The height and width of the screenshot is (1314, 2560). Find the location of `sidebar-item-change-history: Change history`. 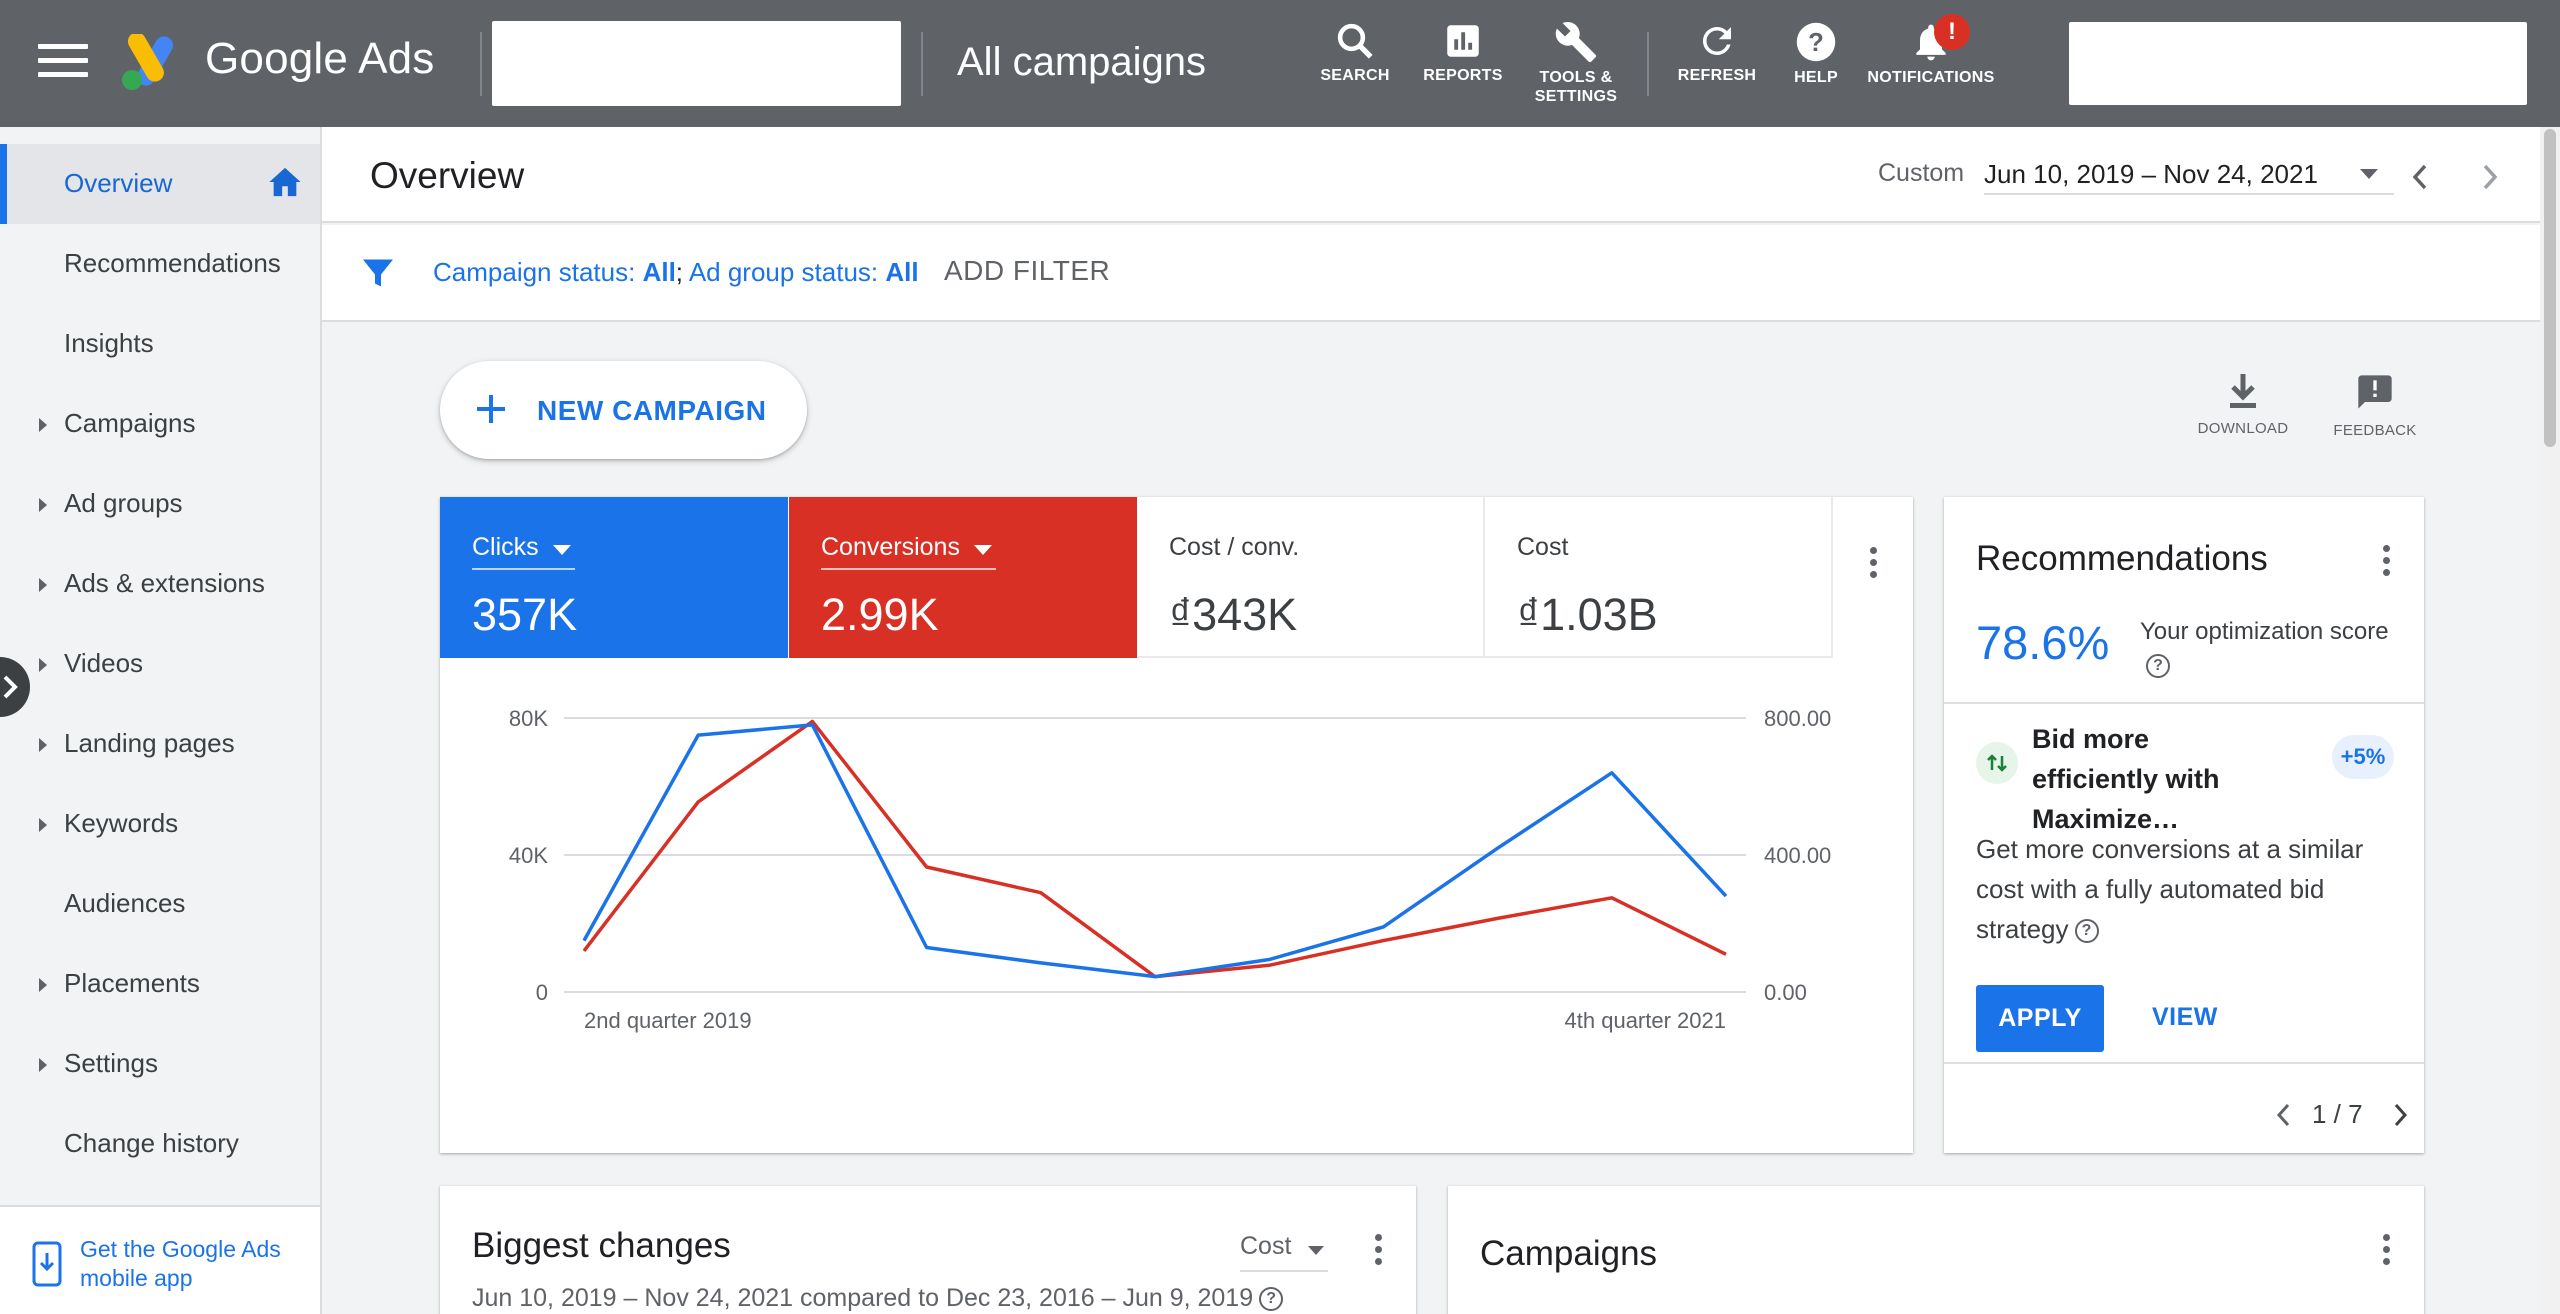

sidebar-item-change-history: Change history is located at coordinates (151, 1143).